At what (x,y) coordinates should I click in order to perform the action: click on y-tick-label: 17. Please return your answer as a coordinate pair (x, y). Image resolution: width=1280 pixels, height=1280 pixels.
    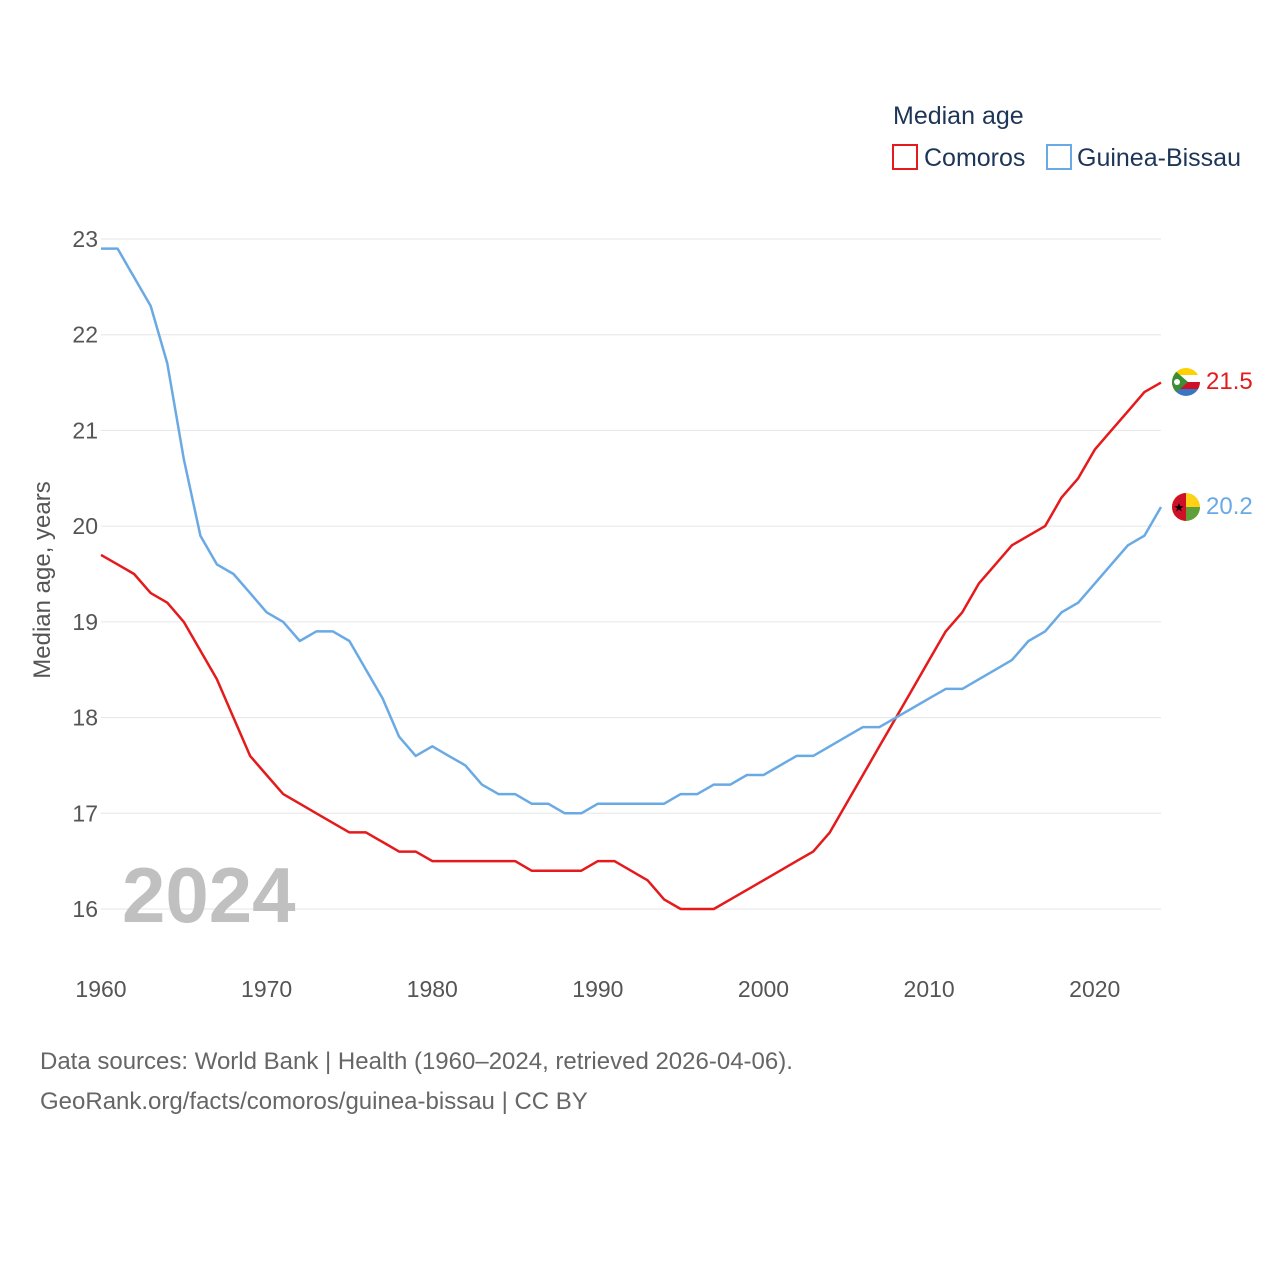
    Looking at the image, I should click on (85, 813).